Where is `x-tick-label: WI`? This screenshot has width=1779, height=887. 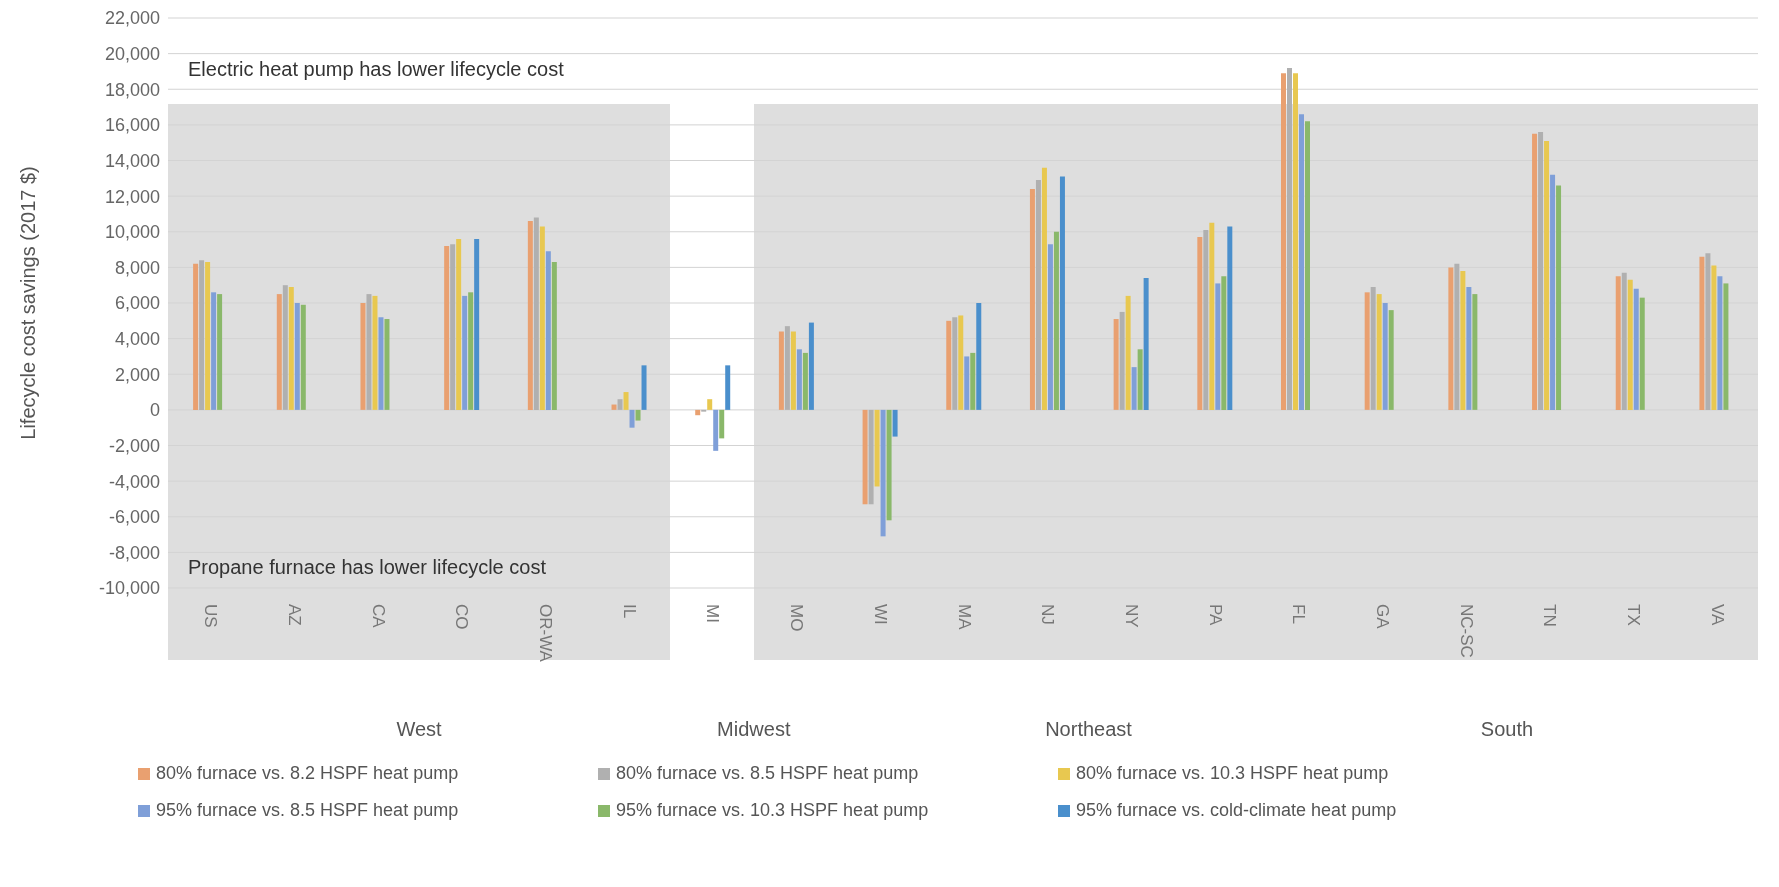
x-tick-label: WI is located at coordinates (880, 614).